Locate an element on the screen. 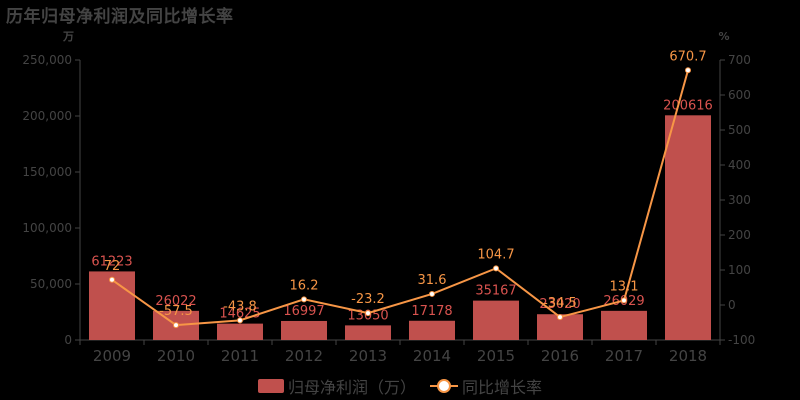 The image size is (800, 400). right-tick-label: 0 is located at coordinates (732, 305).